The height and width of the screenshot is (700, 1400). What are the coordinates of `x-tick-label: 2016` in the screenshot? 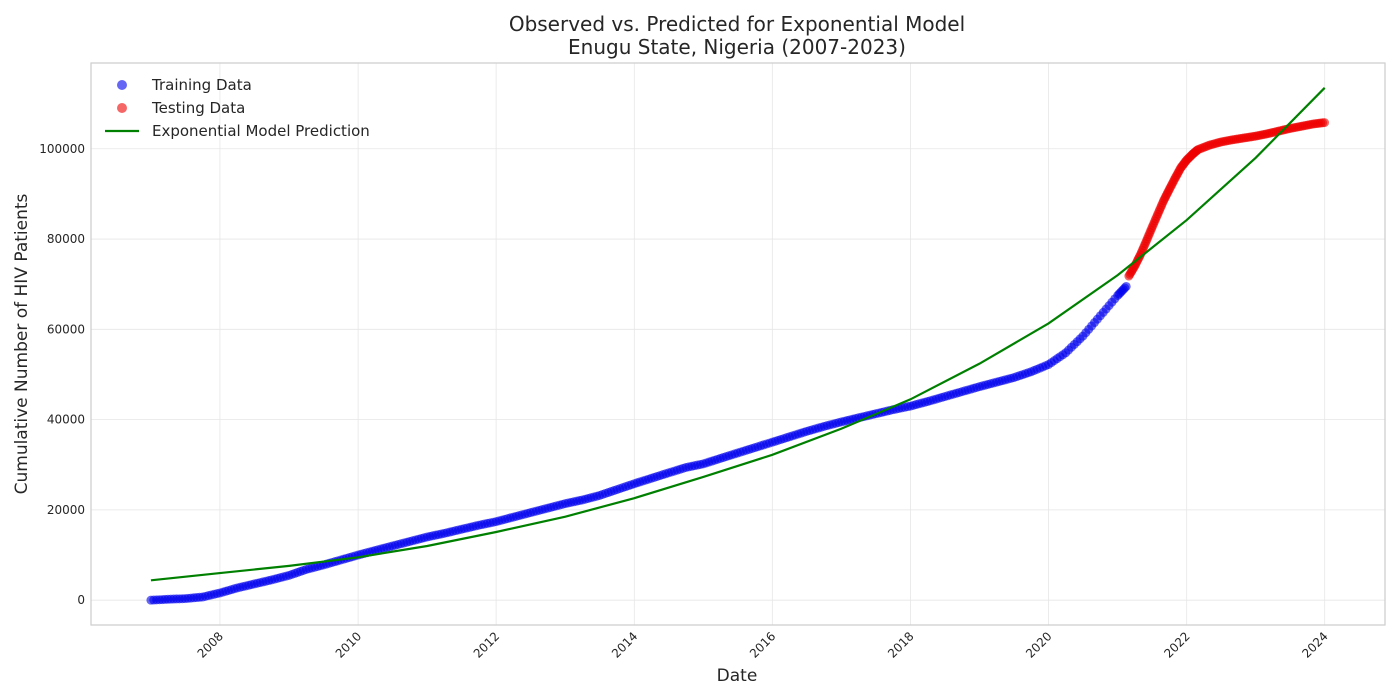 It's located at (762, 644).